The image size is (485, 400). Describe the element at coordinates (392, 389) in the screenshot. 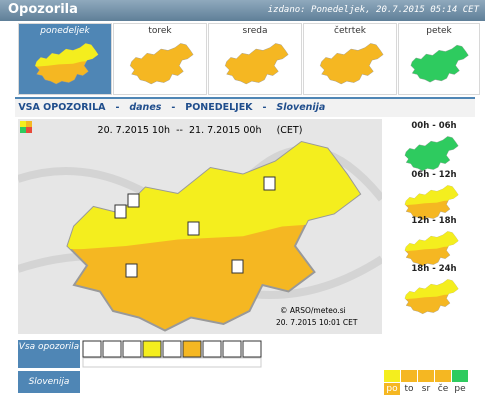

I see `legend-day: po` at that location.